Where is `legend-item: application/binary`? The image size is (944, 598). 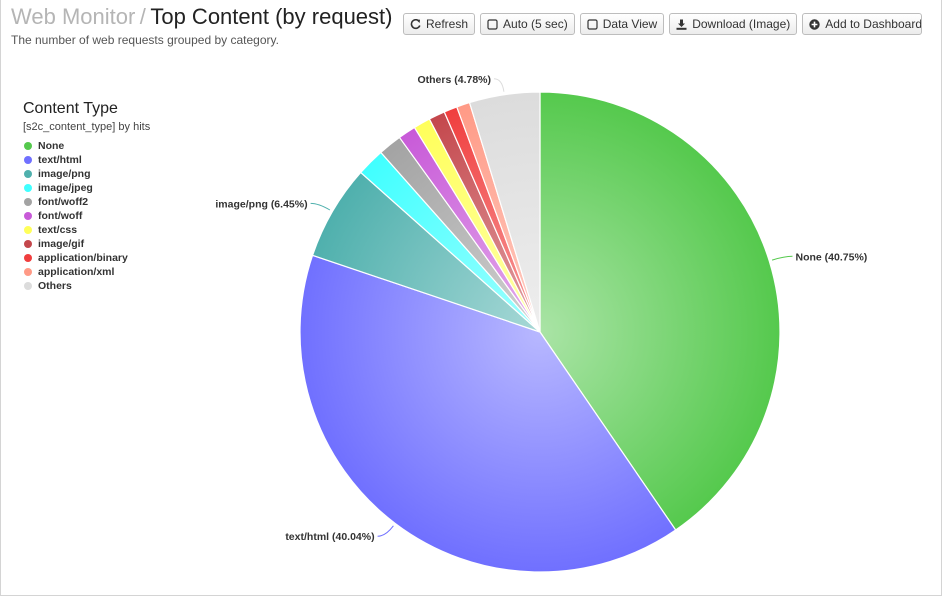 legend-item: application/binary is located at coordinates (86, 258).